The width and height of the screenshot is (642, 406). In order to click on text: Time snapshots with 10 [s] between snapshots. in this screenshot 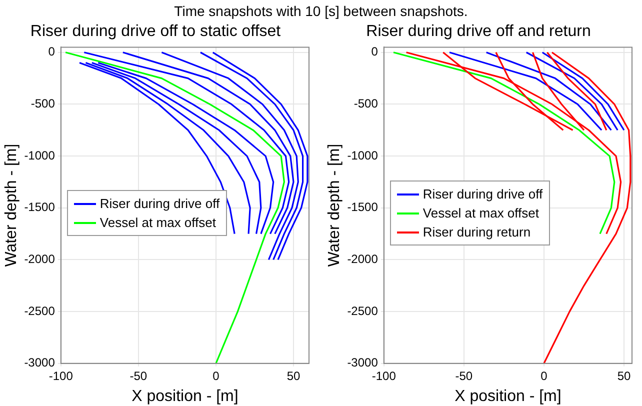, I will do `click(321, 11)`.